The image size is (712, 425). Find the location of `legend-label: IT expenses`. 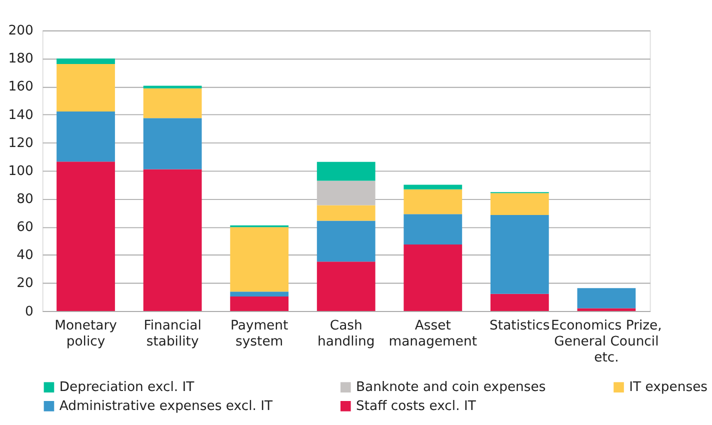

legend-label: IT expenses is located at coordinates (668, 388).